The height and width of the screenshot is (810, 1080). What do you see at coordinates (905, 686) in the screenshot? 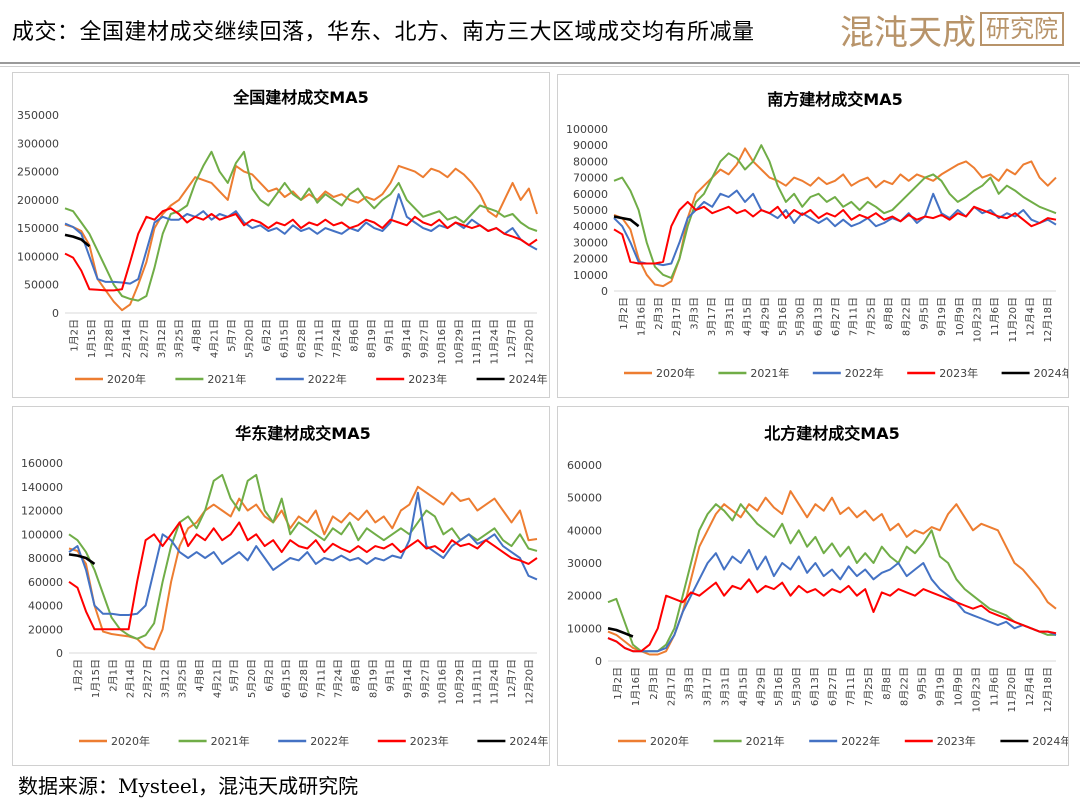
I see `x-tick-label: 8月22日` at bounding box center [905, 686].